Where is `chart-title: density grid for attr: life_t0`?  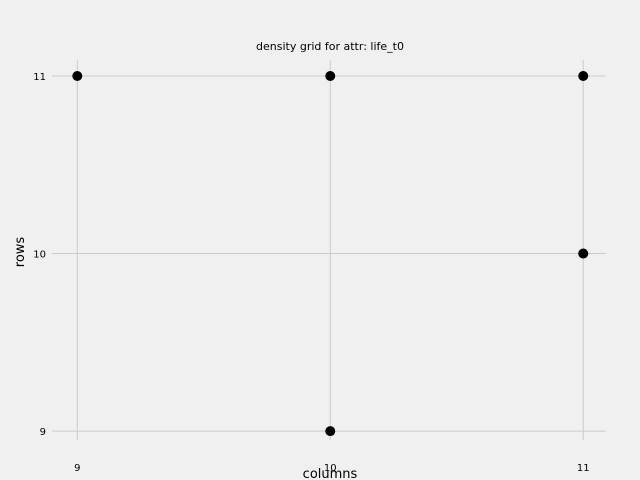
chart-title: density grid for attr: life_t0 is located at coordinates (330, 46).